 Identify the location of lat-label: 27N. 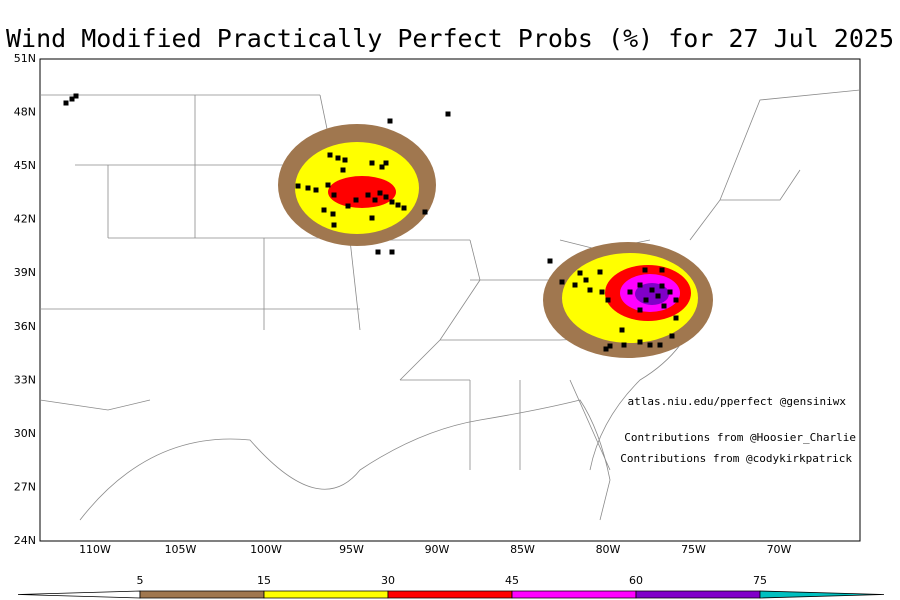
(25, 486).